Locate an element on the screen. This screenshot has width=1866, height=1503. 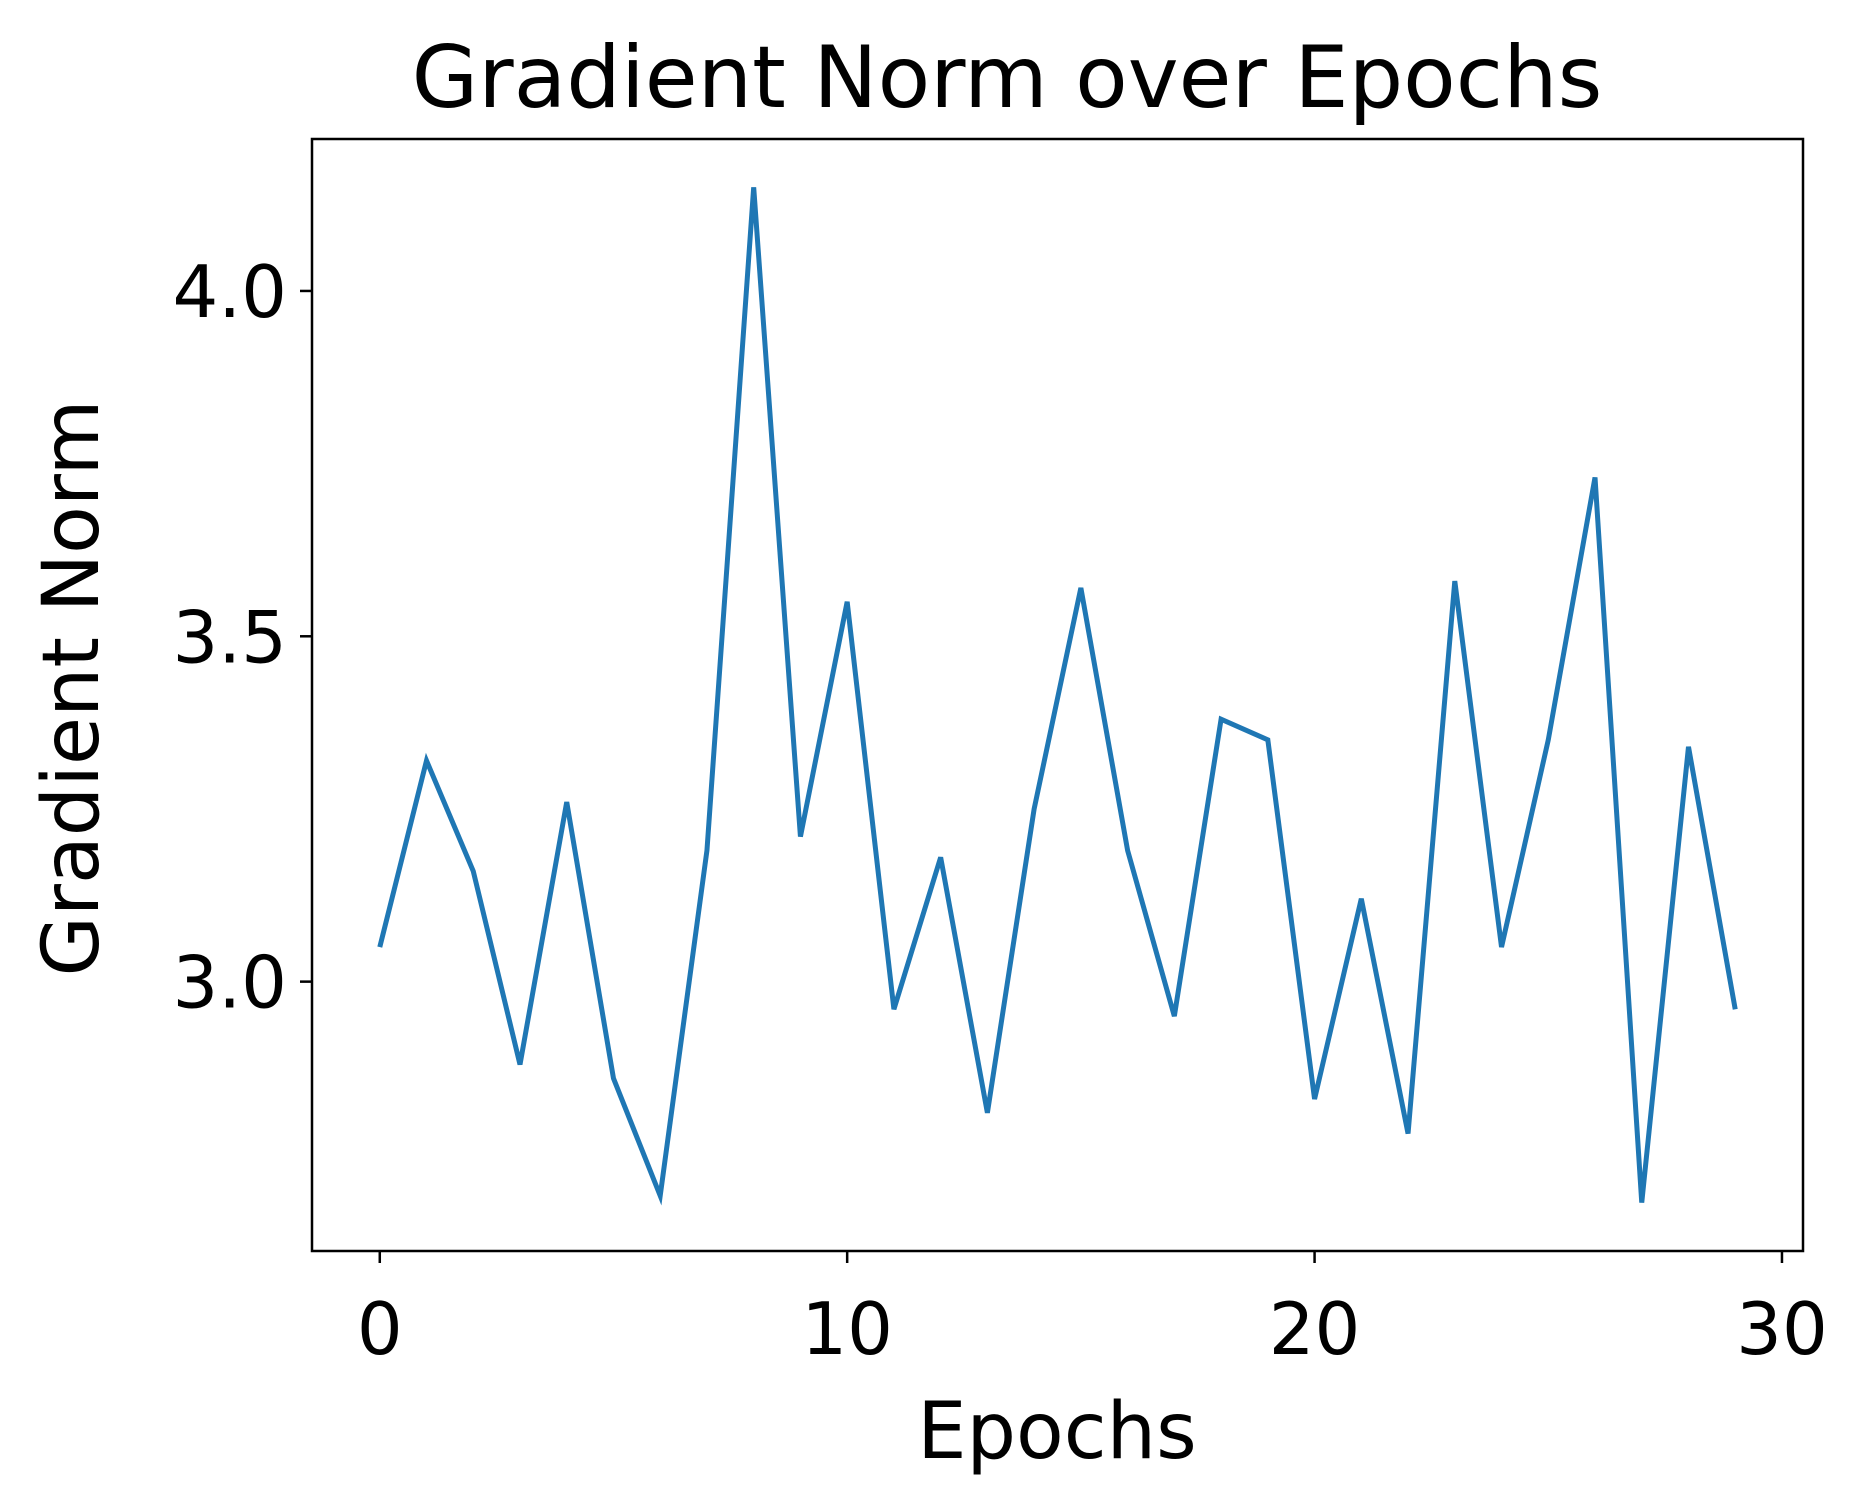
x-tick-label: 0 is located at coordinates (380, 1329).